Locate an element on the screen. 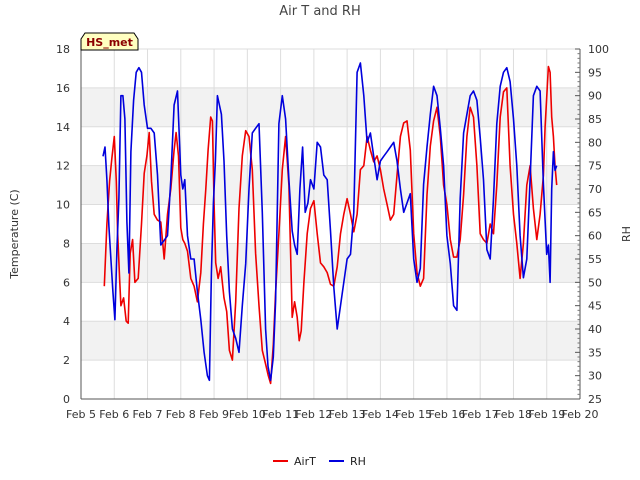 The image size is (640, 480). y2-tick-label-15: 100 is located at coordinates (598, 49).